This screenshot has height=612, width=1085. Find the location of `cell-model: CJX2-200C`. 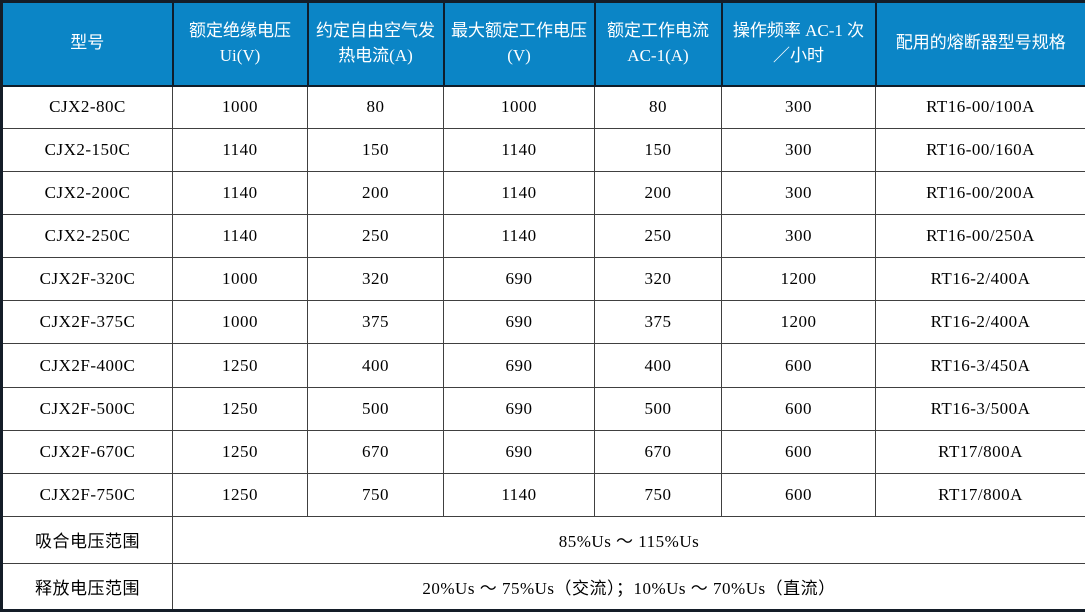

cell-model: CJX2-200C is located at coordinates (87, 193).